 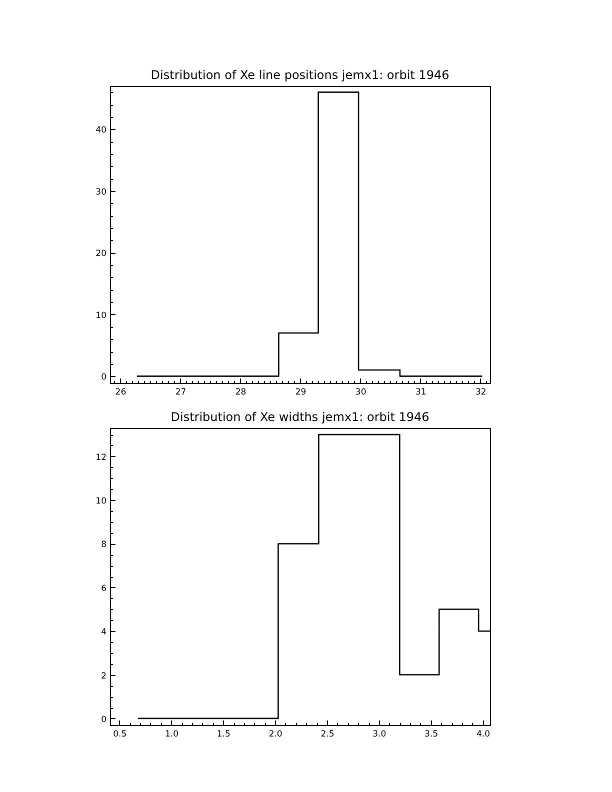 What do you see at coordinates (101, 457) in the screenshot?
I see `y-tick-label: 12` at bounding box center [101, 457].